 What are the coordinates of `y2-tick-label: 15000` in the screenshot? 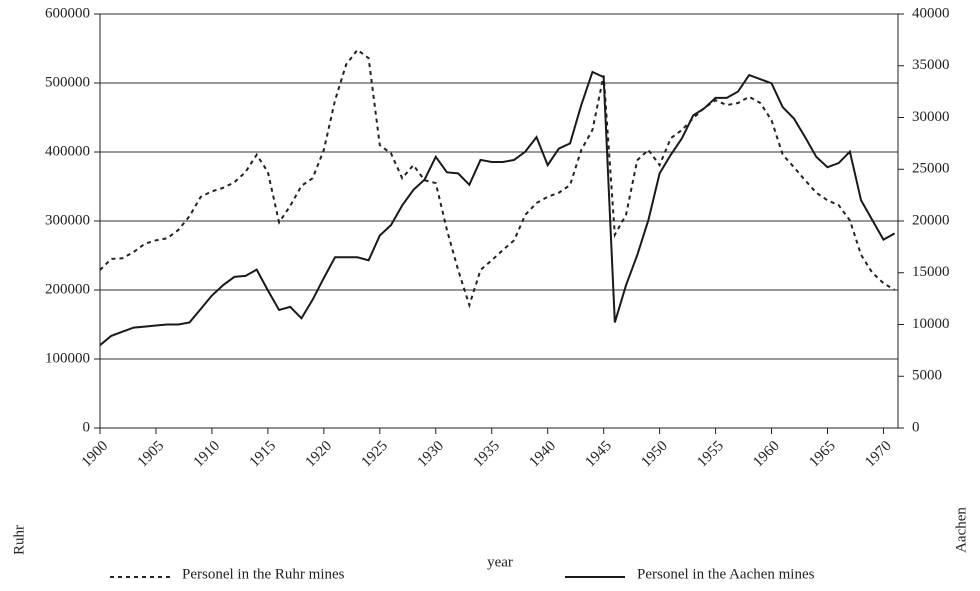 It's located at (931, 272).